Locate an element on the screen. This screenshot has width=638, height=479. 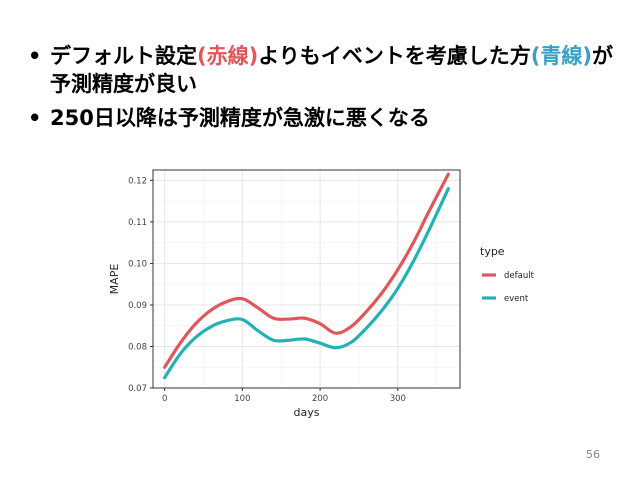
bullet-item: • 250日以降は予測精度が急激に悪くなる is located at coordinates (328, 118).